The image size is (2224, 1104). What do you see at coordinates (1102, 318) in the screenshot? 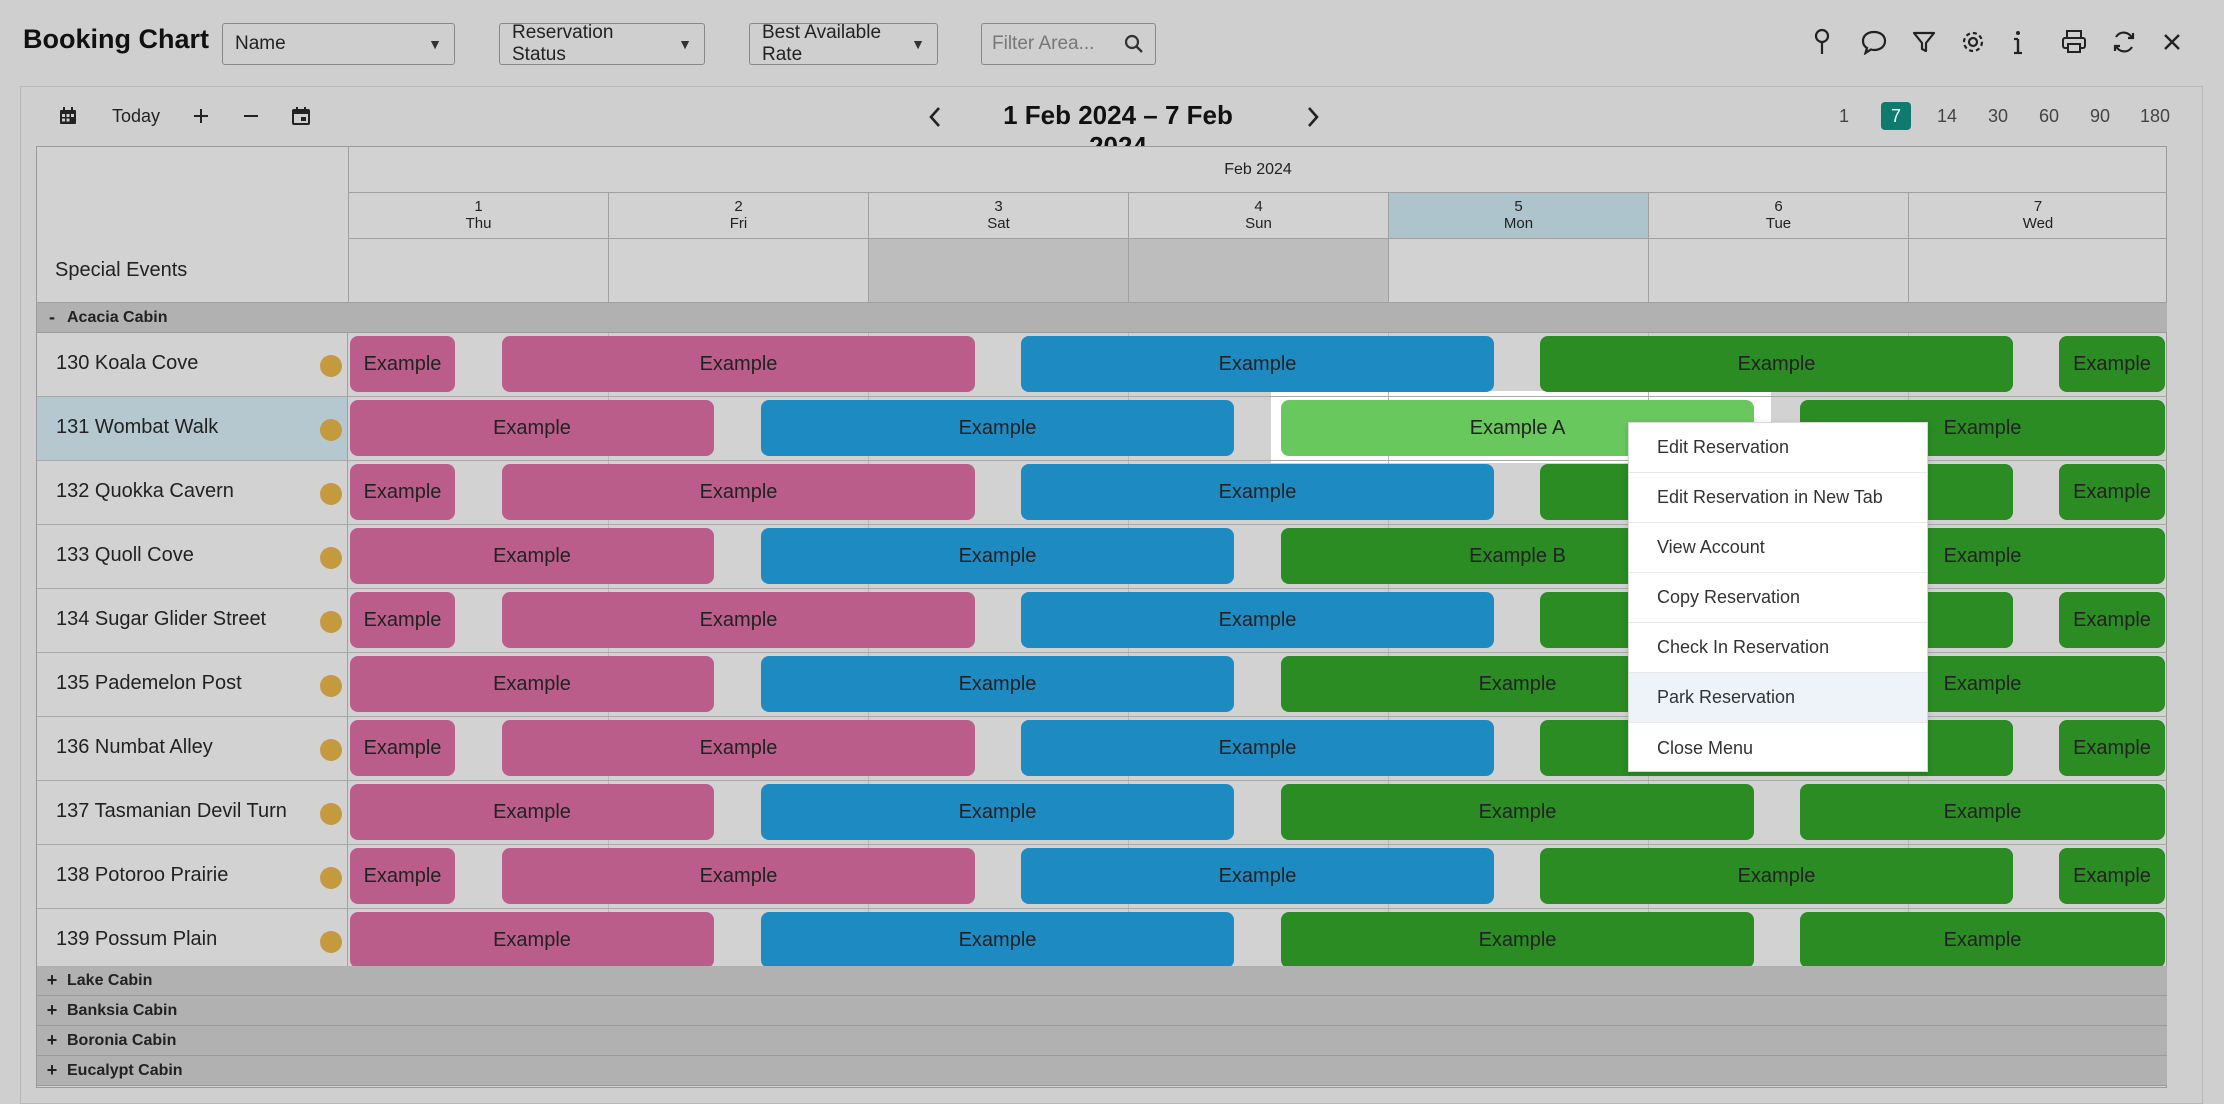
I see `group-header-acacia-cabin: - Acacia Cabin` at bounding box center [1102, 318].